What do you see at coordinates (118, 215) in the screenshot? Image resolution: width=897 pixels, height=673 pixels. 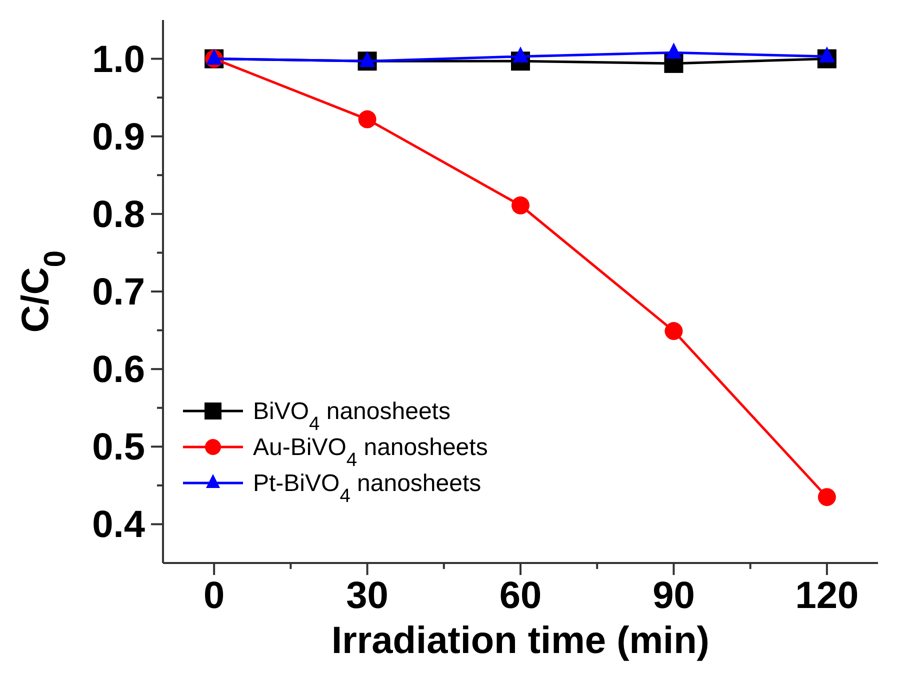 I see `y-tick-label: 0.8` at bounding box center [118, 215].